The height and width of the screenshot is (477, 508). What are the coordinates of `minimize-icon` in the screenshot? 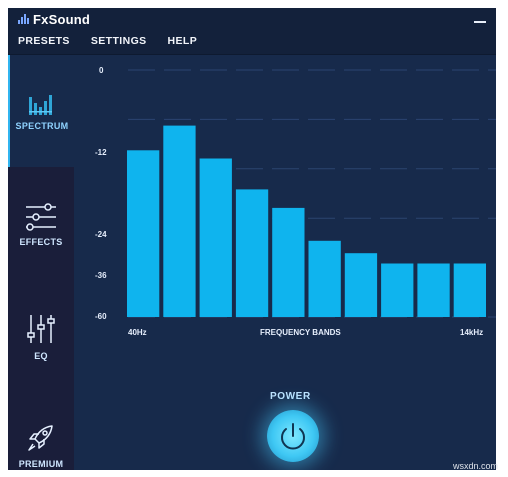 It's located at (480, 20).